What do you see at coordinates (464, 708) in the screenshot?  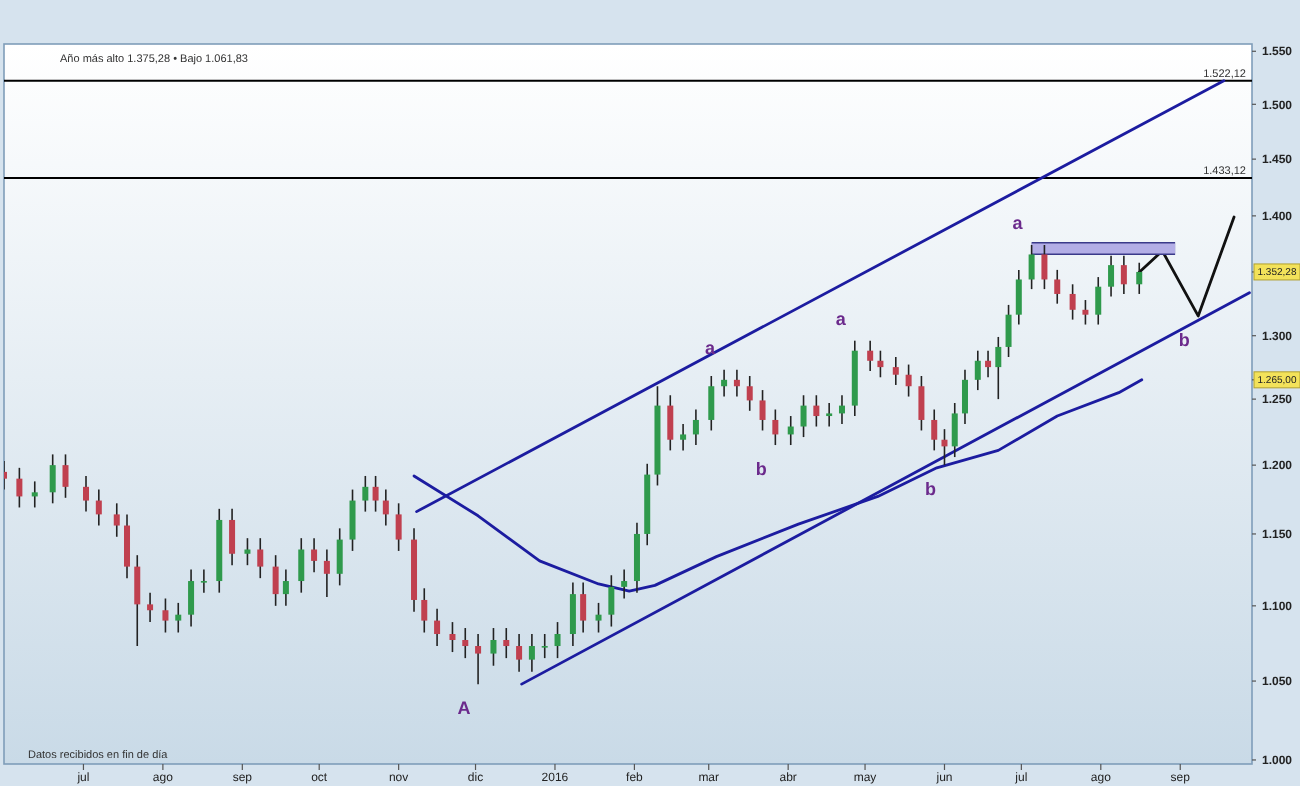 I see `annotation: A` at bounding box center [464, 708].